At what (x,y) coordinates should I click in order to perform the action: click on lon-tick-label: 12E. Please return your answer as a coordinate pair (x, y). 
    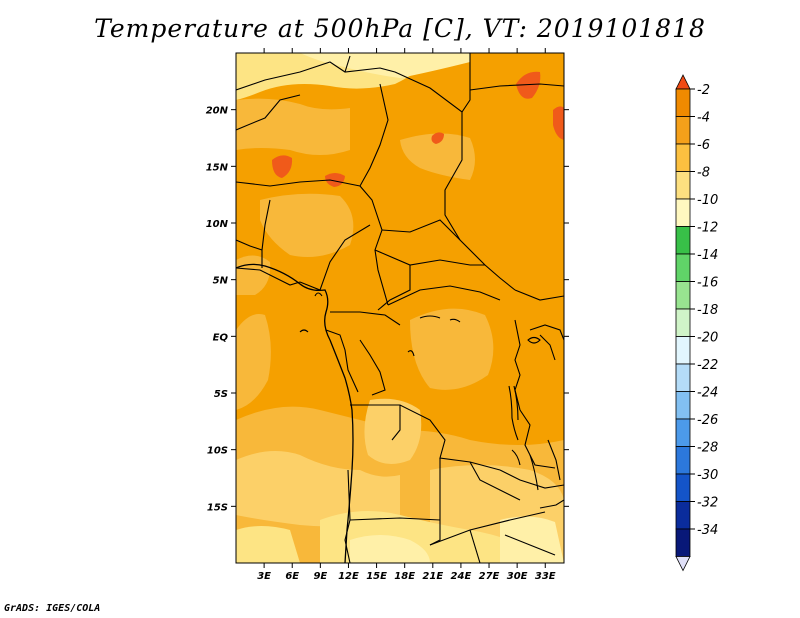
    Looking at the image, I should click on (348, 576).